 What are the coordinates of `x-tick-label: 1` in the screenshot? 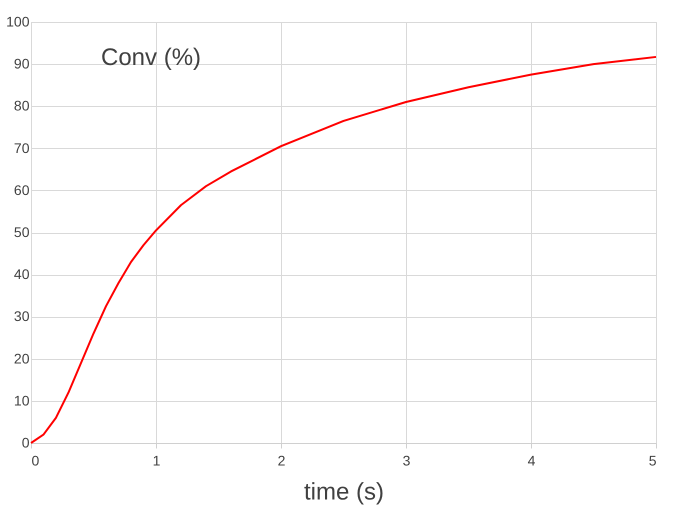 It's located at (156, 460).